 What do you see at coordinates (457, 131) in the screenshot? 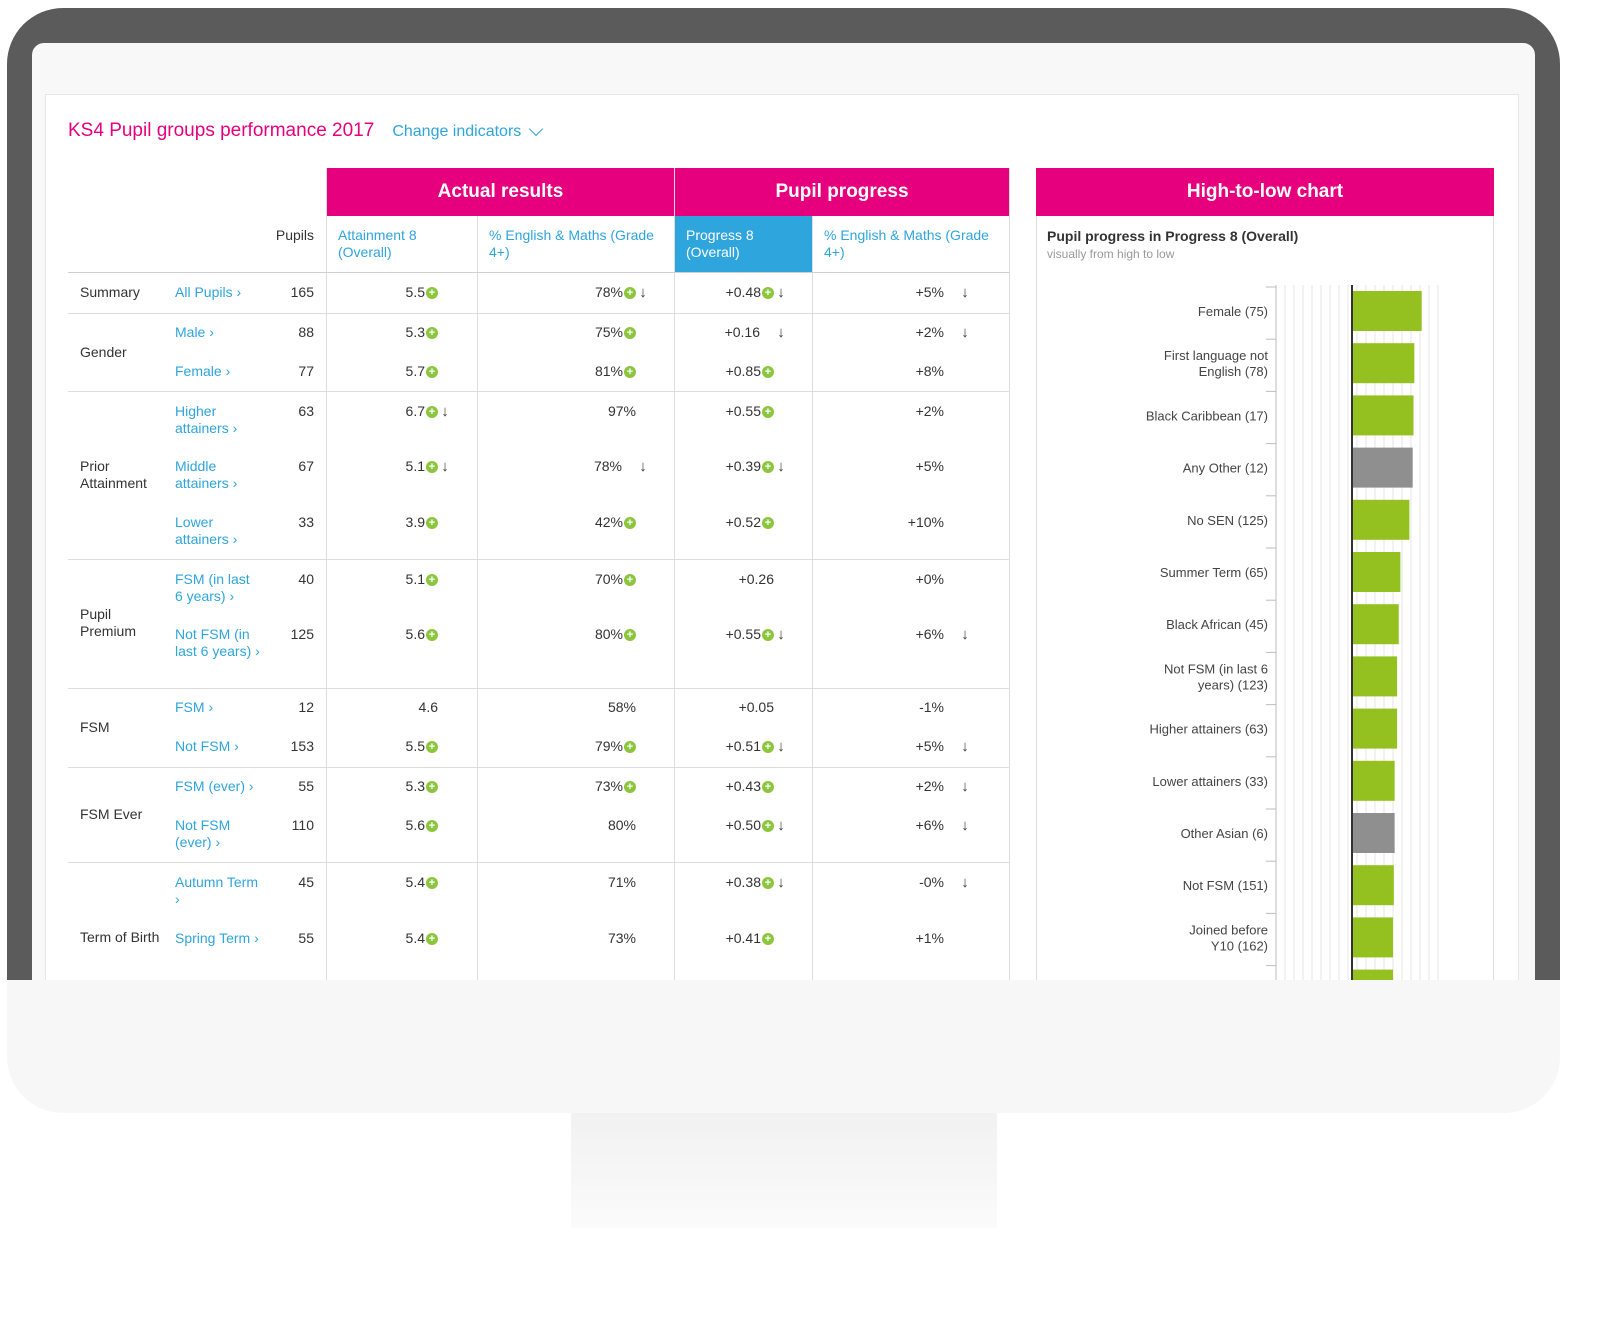
I see `change-indicators-label: Change indicators` at bounding box center [457, 131].